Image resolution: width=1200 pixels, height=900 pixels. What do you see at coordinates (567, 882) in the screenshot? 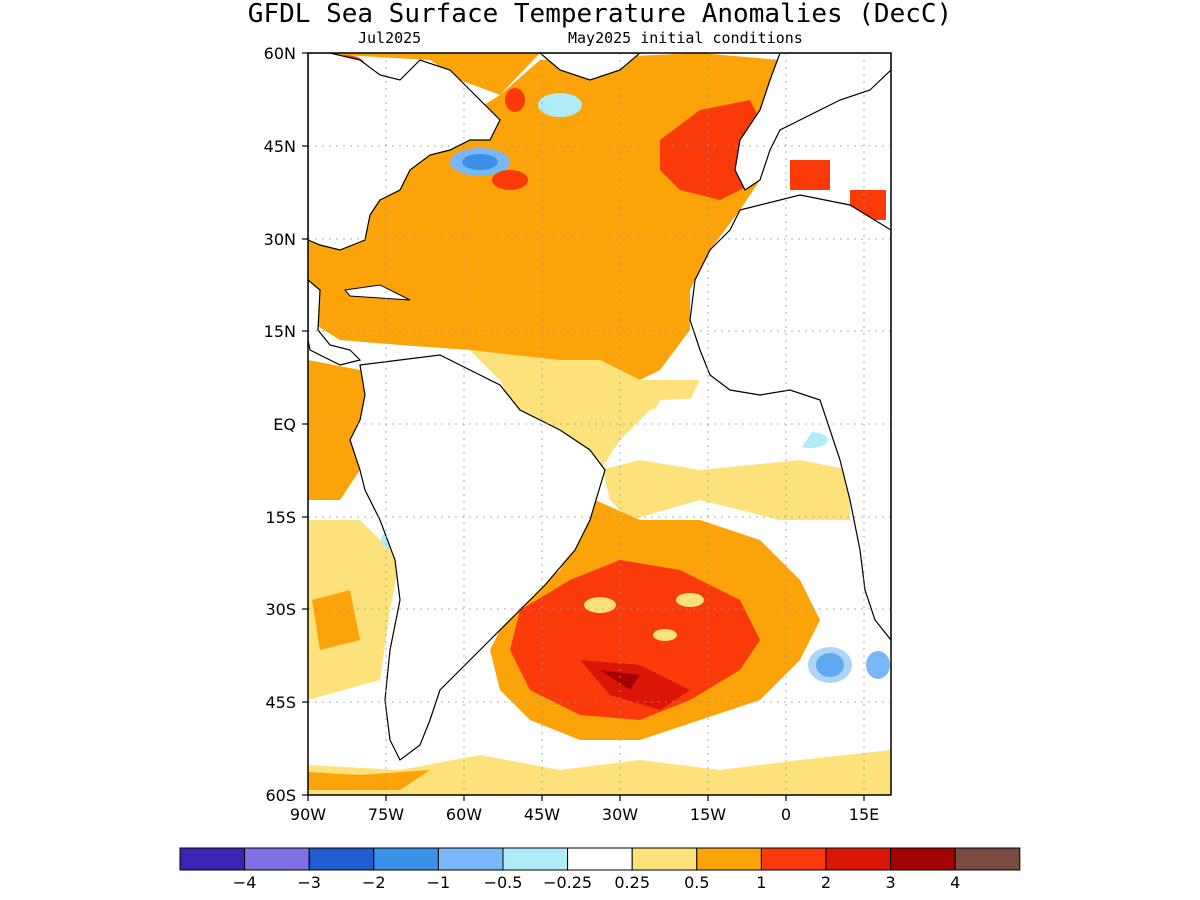
I see `colorbar-label: −0.25` at bounding box center [567, 882].